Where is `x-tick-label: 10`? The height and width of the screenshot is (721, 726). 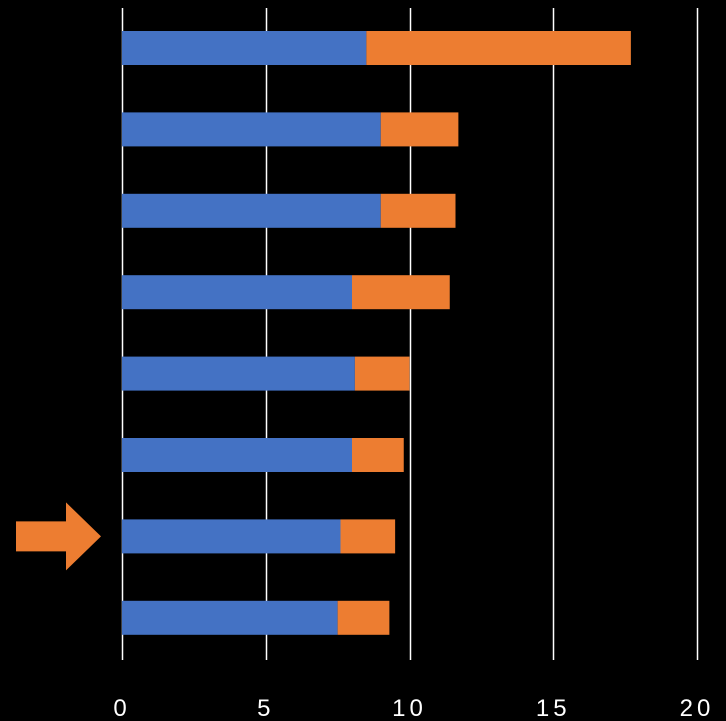
x-tick-label: 10 is located at coordinates (409, 708).